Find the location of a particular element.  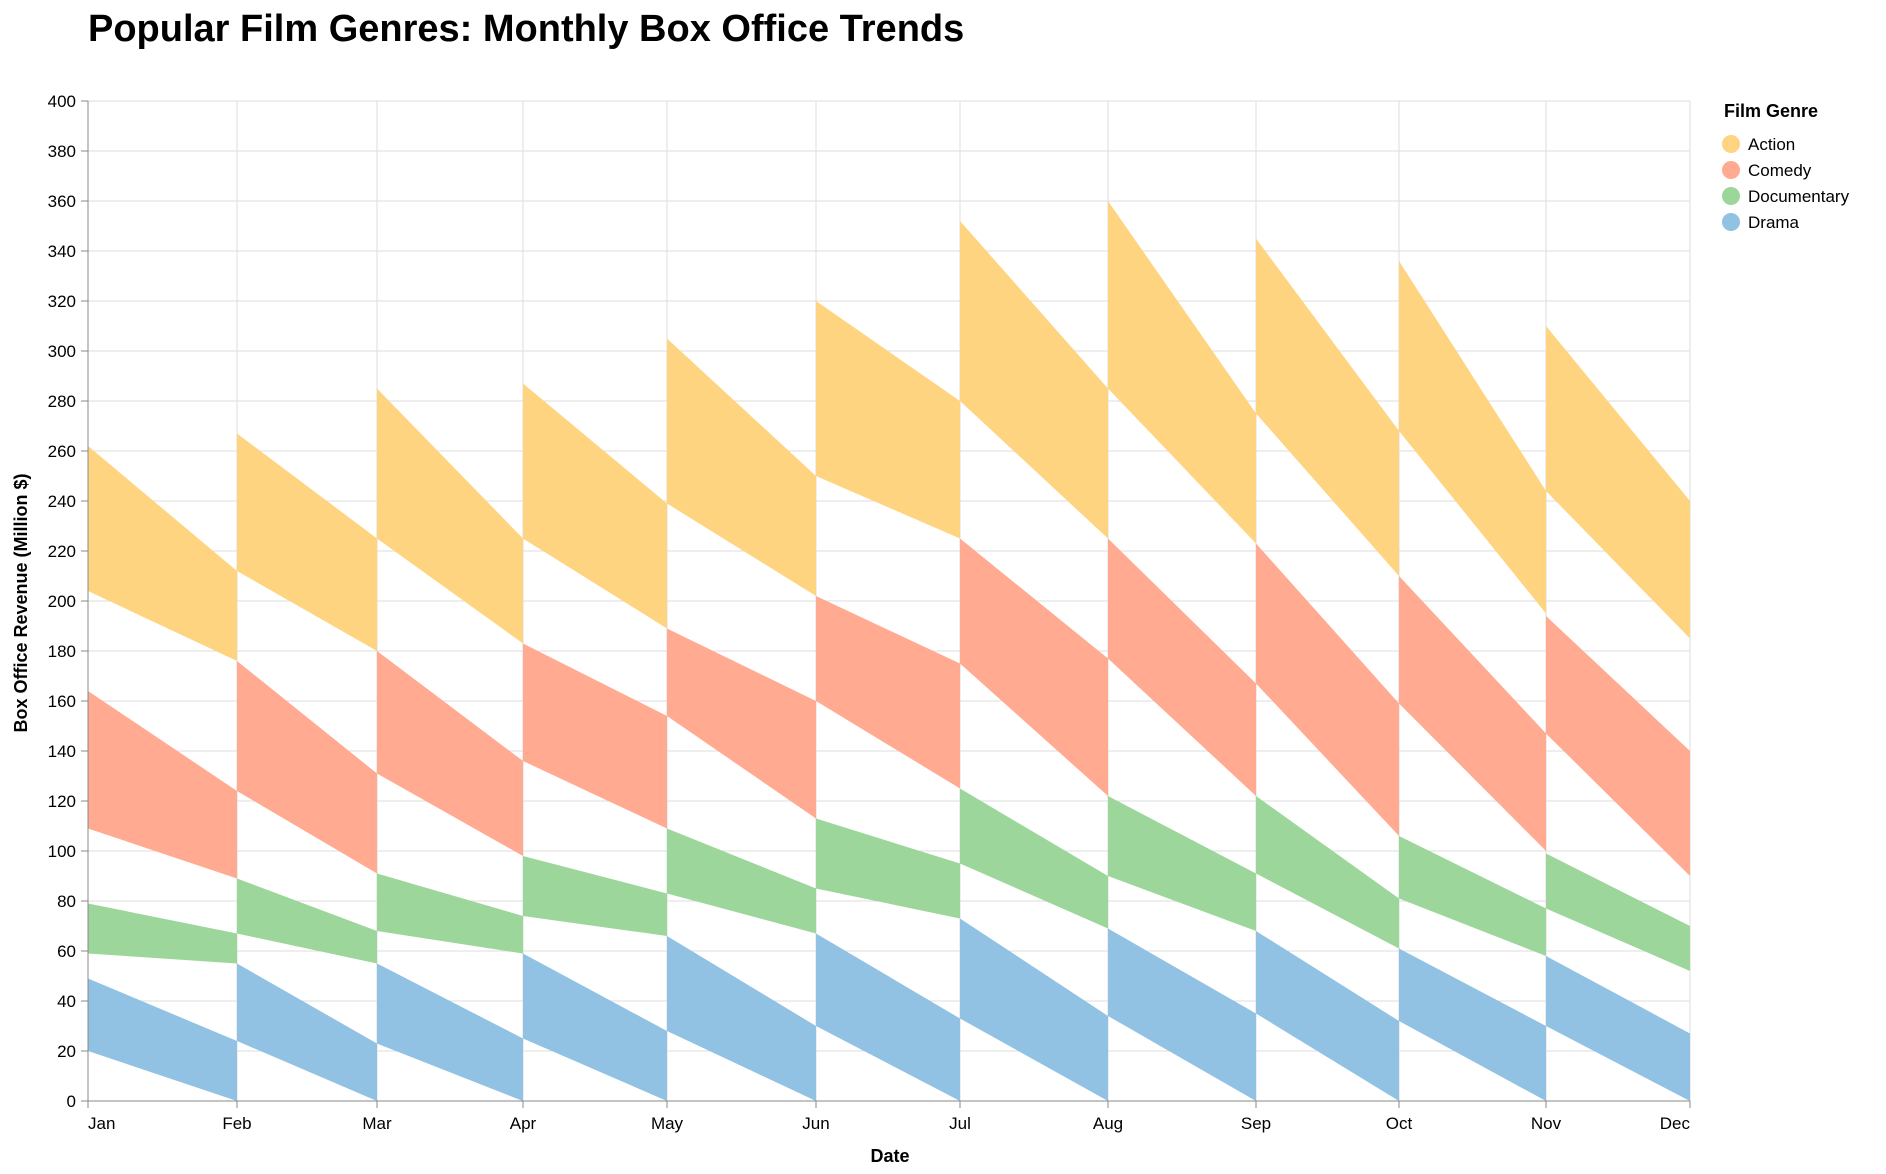

area-action-feb-to-mar is located at coordinates (307, 542).